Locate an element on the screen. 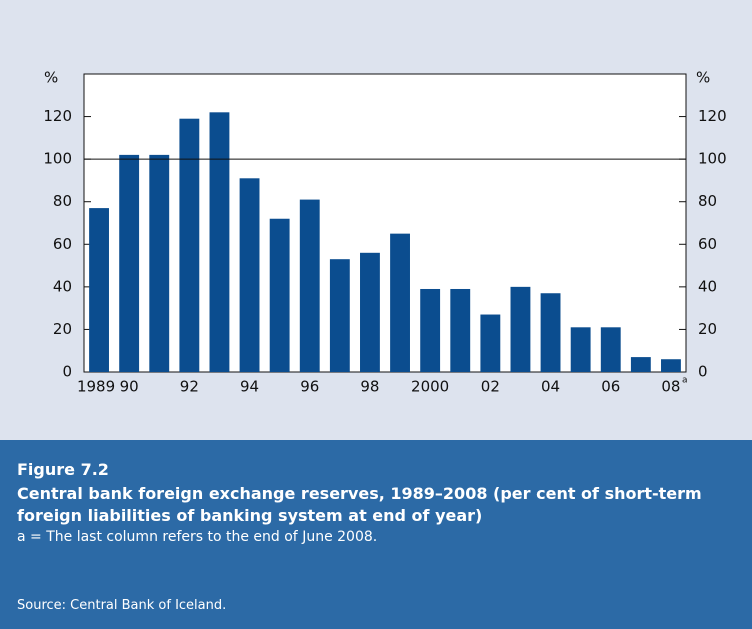 This screenshot has height=629, width=752. y2-tick-label: 80 is located at coordinates (707, 201).